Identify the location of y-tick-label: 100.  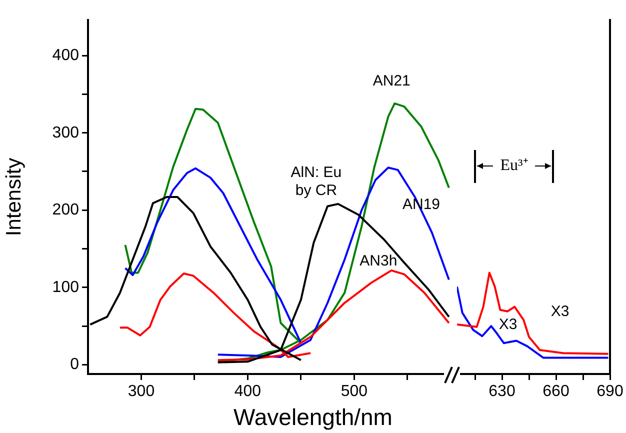
(66, 287).